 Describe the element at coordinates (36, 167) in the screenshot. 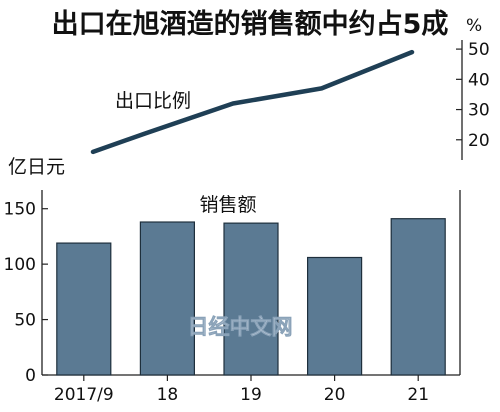

I see `bar-y-axis-label: 亿日元` at that location.